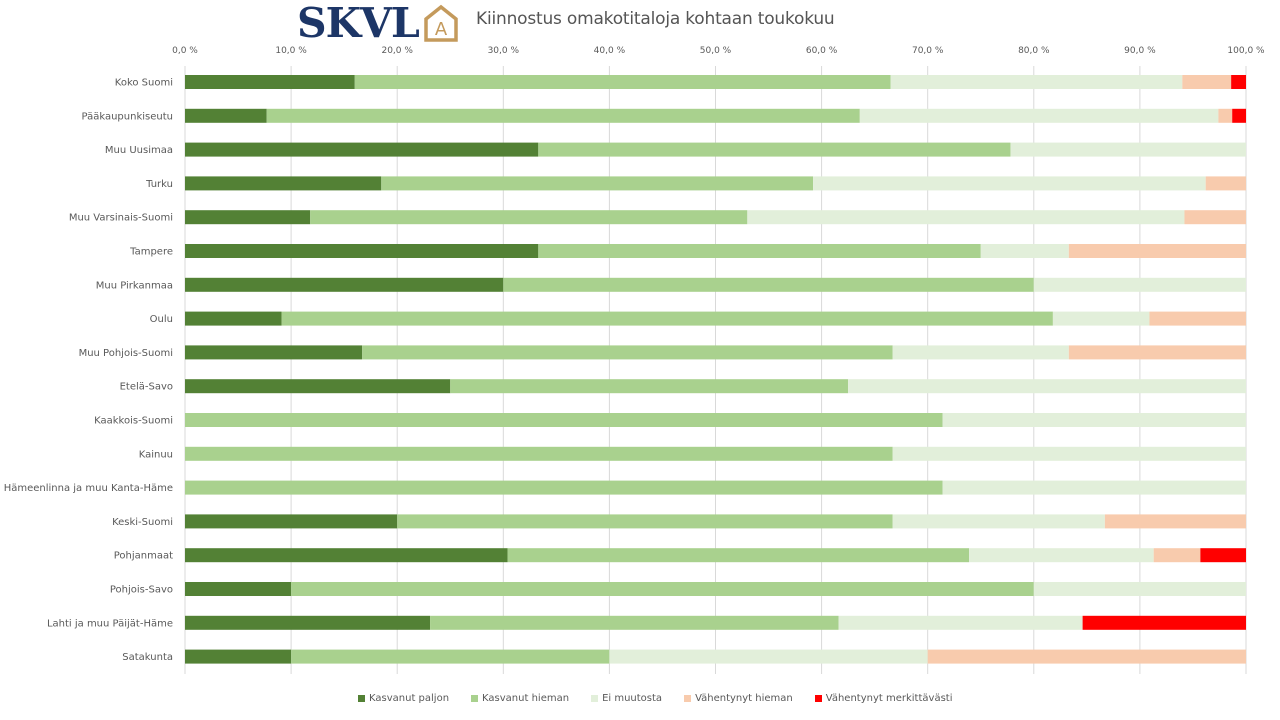 The height and width of the screenshot is (720, 1280). I want to click on category-label: Turku, so click(159, 184).